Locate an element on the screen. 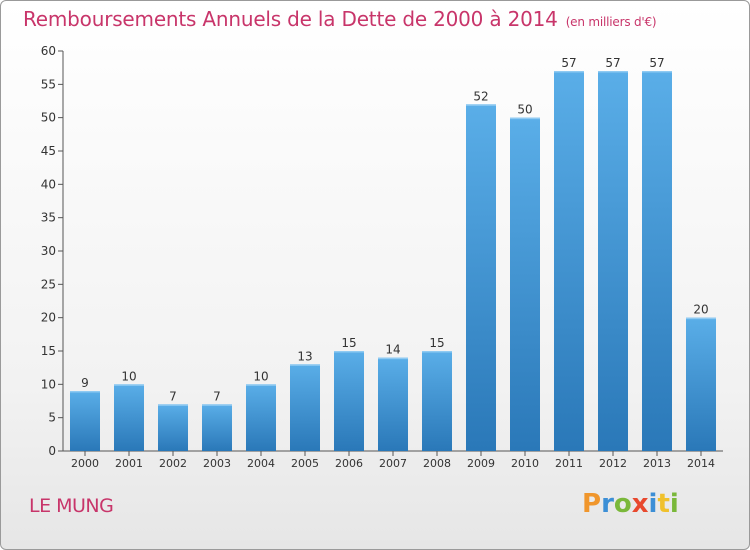 Image resolution: width=750 pixels, height=550 pixels. x-tick-label: 2006 is located at coordinates (349, 463).